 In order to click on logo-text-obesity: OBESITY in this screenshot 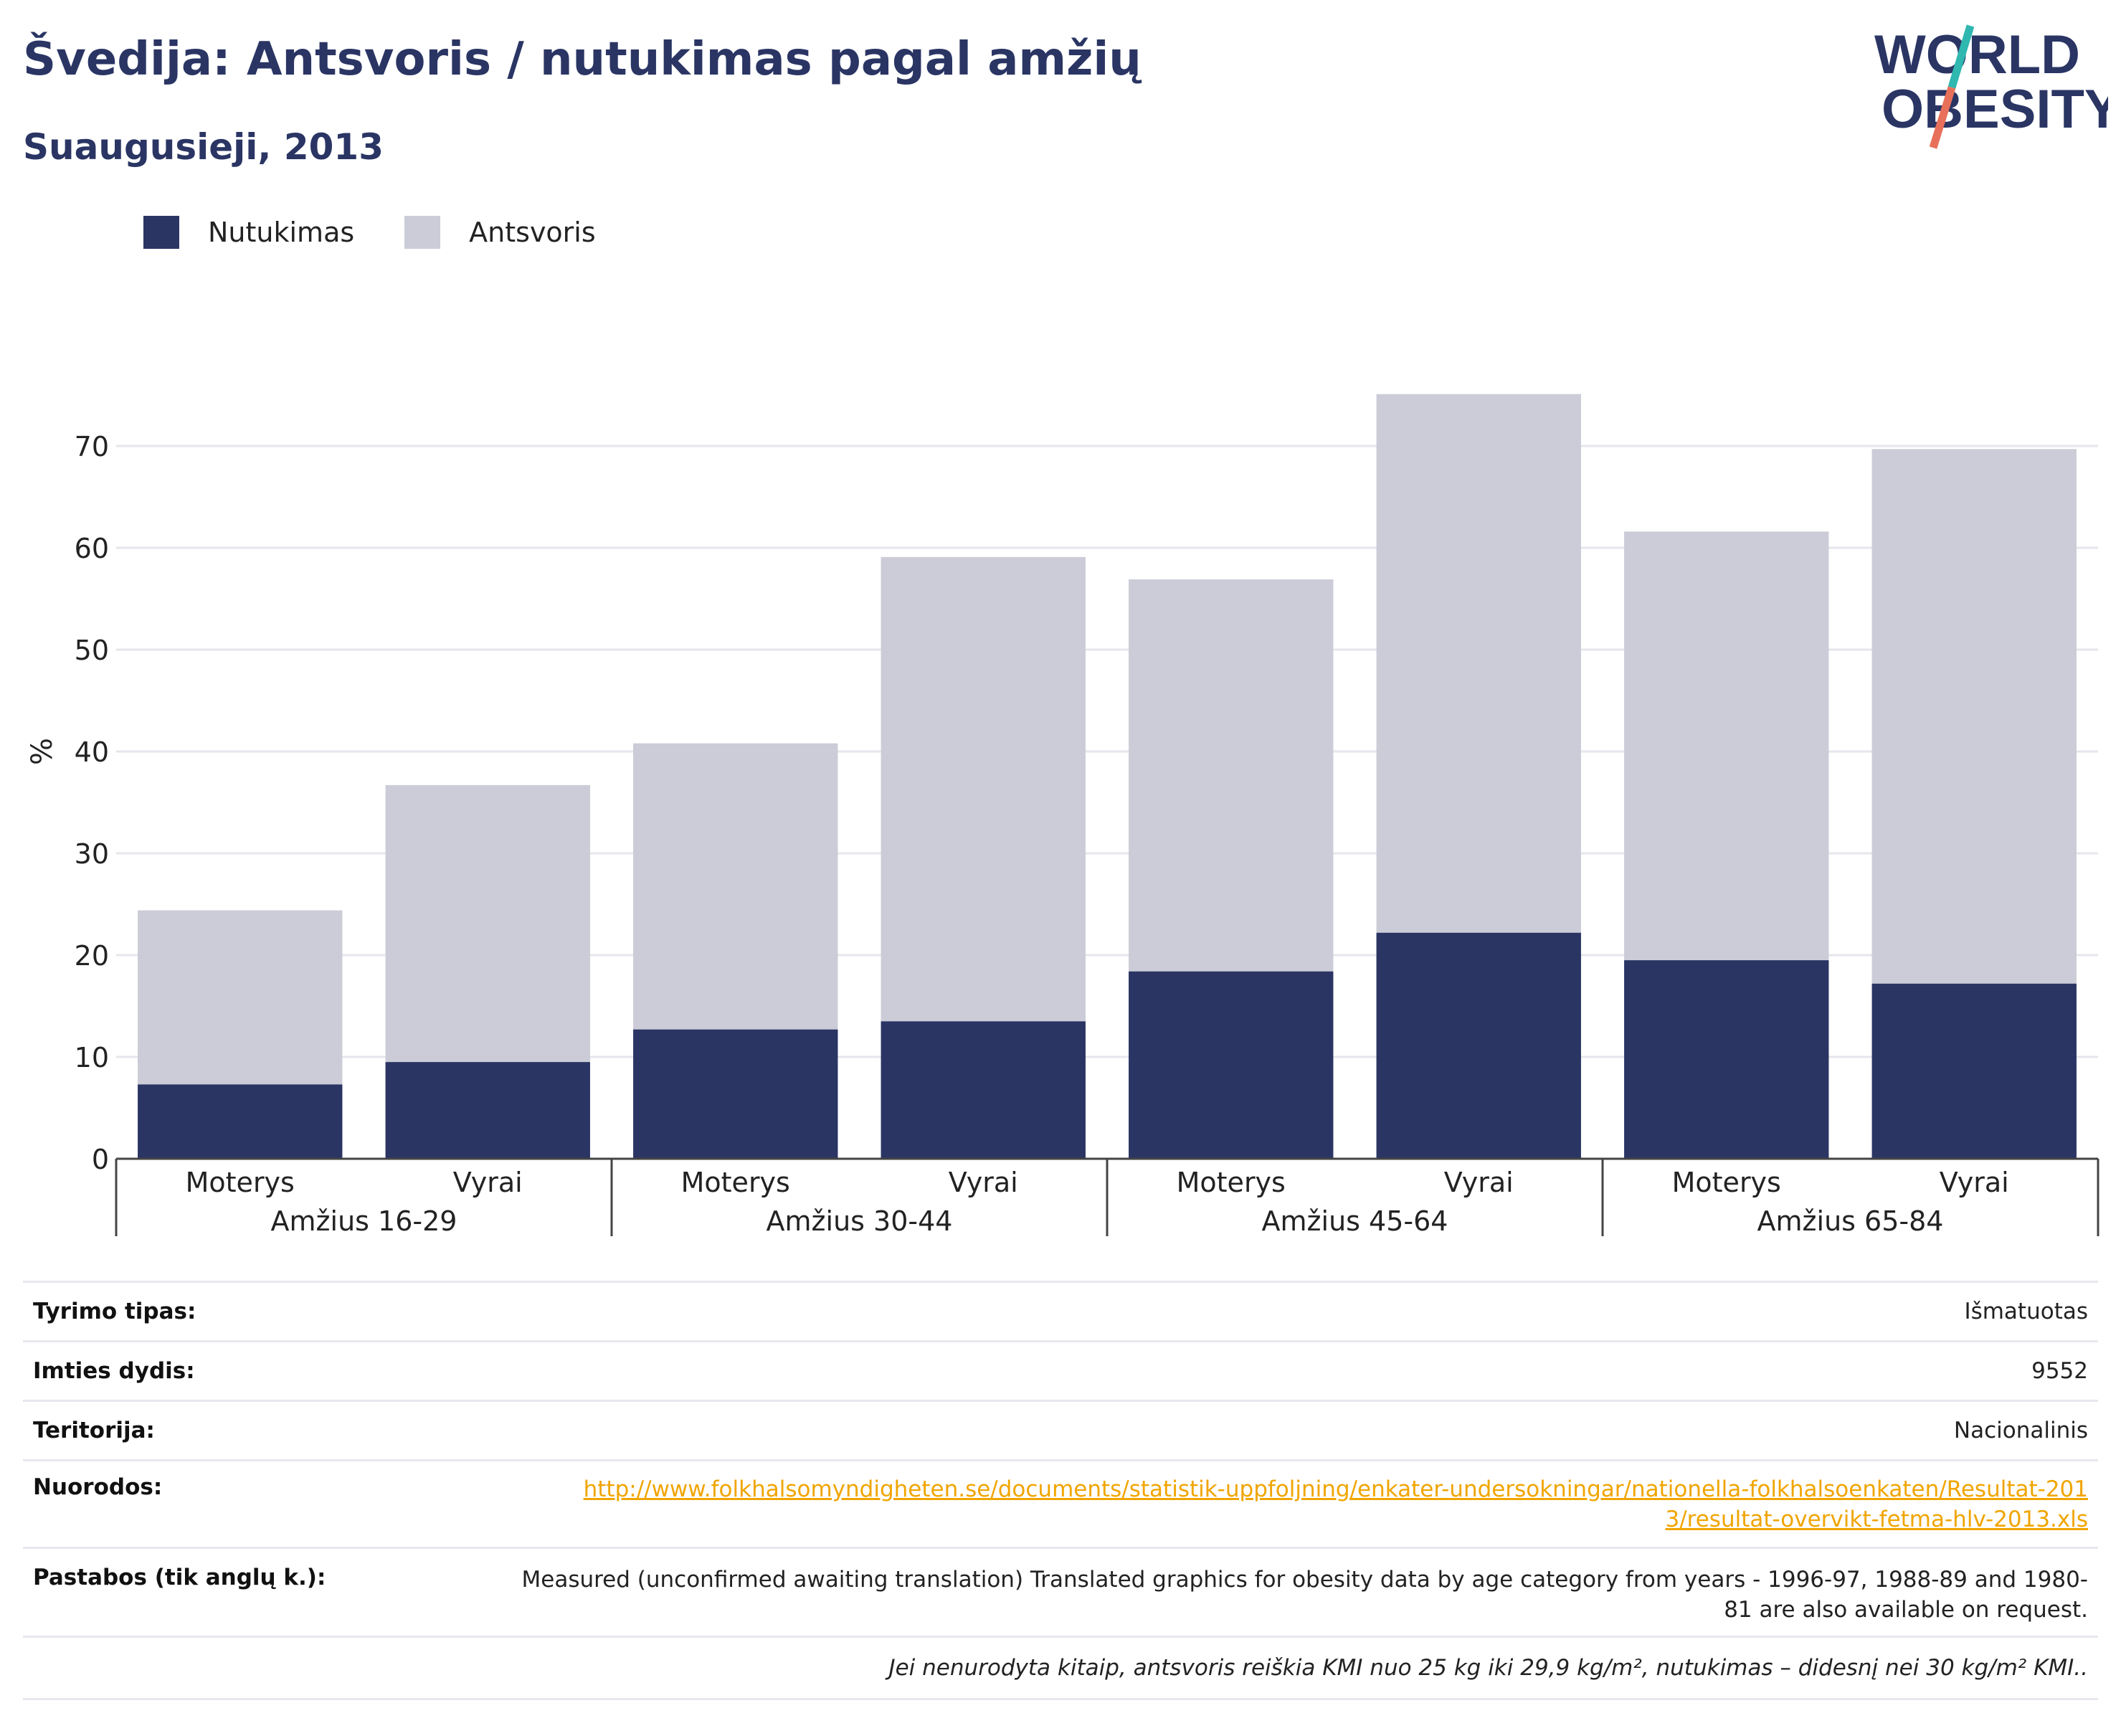, I will do `click(1995, 109)`.